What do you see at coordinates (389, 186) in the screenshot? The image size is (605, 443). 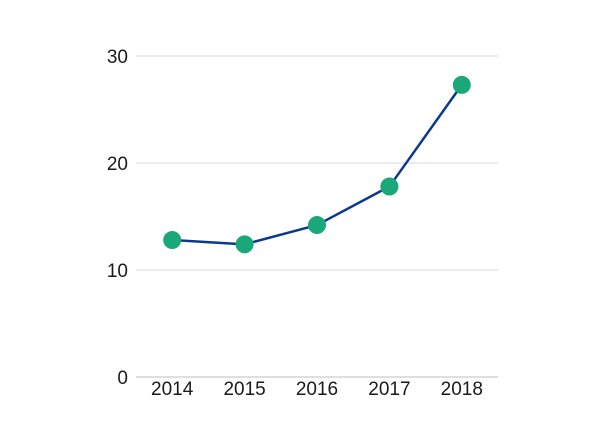 I see `data-point-2017` at bounding box center [389, 186].